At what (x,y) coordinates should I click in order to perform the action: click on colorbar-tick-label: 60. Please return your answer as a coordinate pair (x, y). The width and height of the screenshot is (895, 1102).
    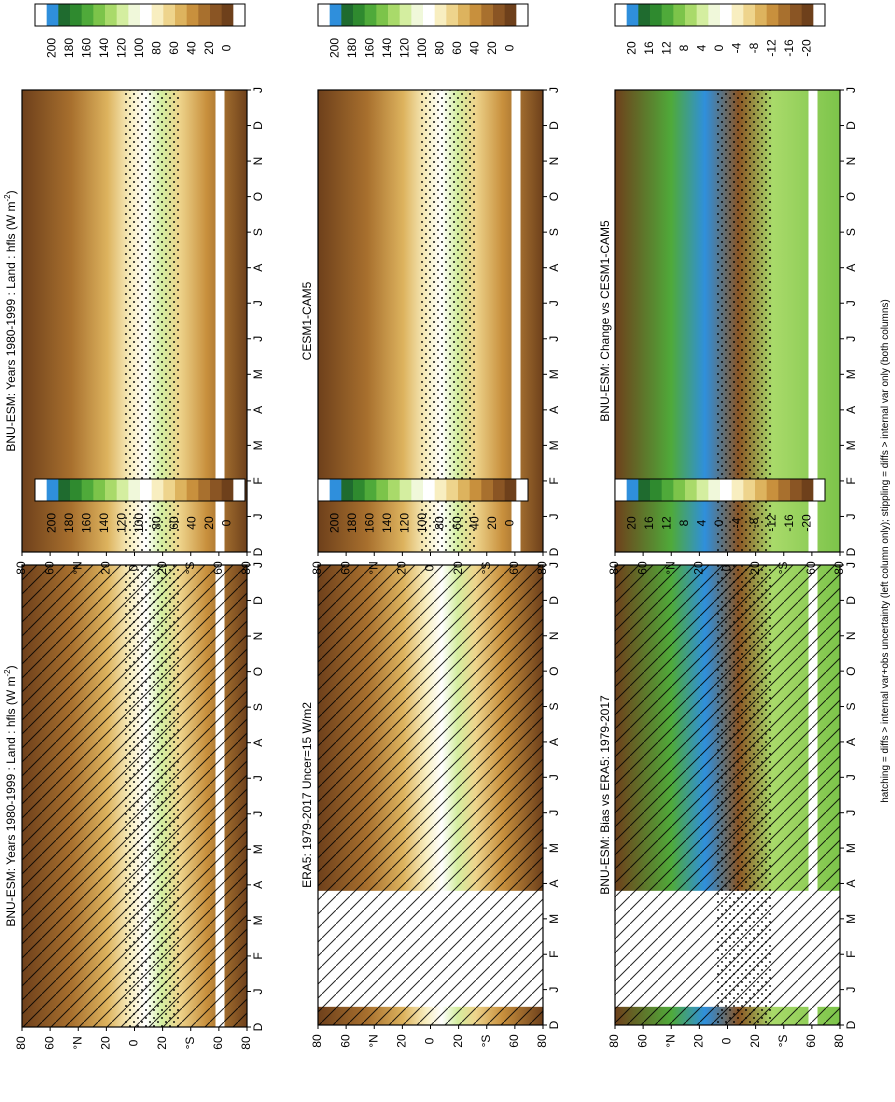
    Looking at the image, I should click on (457, 48).